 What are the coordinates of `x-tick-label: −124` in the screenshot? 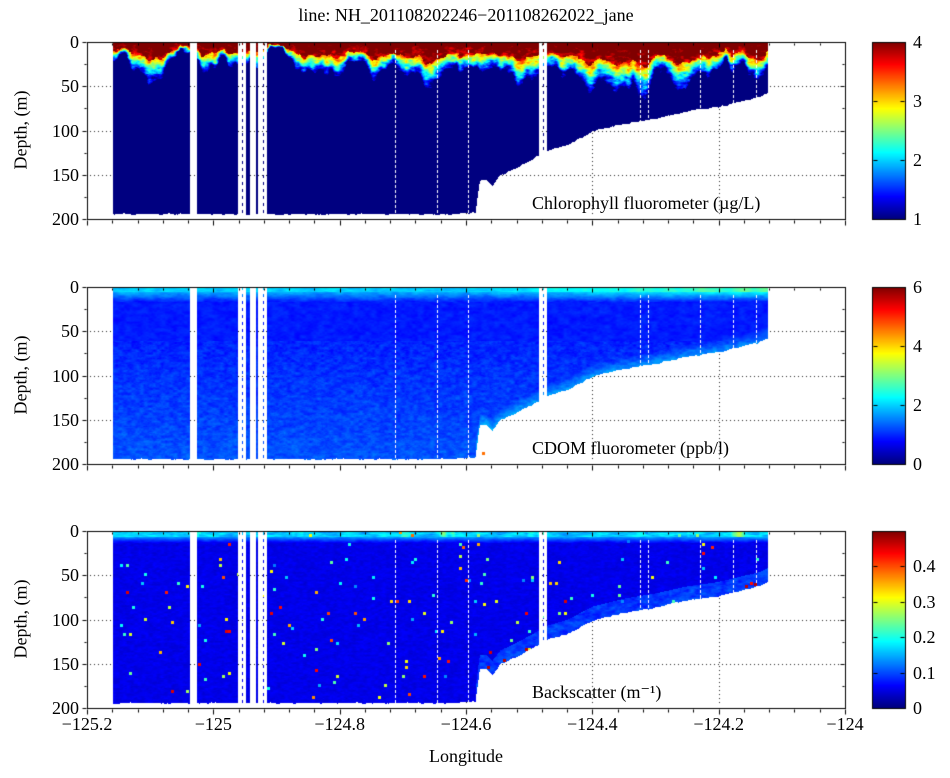 It's located at (845, 724).